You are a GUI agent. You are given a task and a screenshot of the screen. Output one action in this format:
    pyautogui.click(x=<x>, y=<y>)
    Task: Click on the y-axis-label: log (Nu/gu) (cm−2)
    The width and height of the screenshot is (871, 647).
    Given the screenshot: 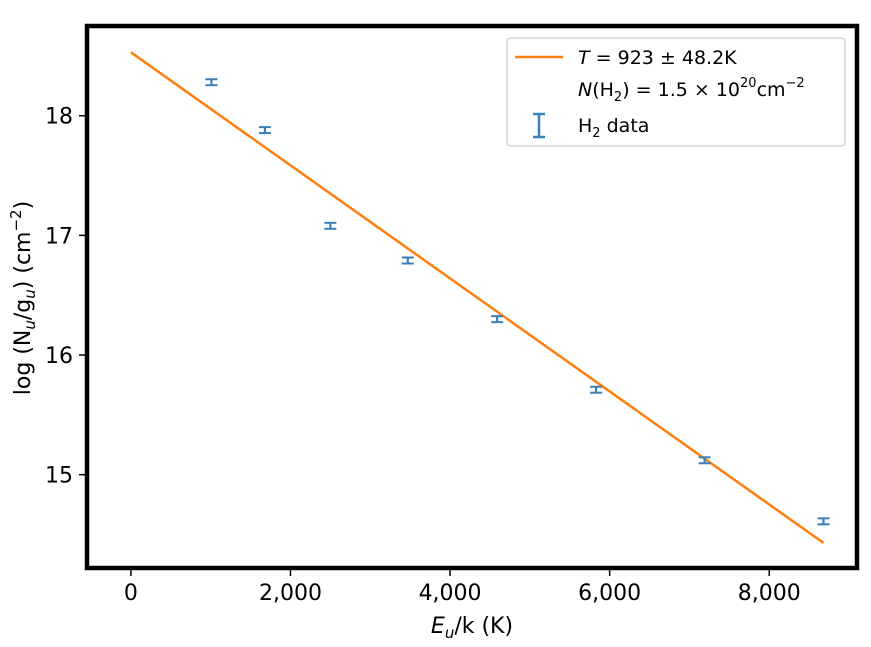 What is the action you would take?
    pyautogui.click(x=23, y=298)
    